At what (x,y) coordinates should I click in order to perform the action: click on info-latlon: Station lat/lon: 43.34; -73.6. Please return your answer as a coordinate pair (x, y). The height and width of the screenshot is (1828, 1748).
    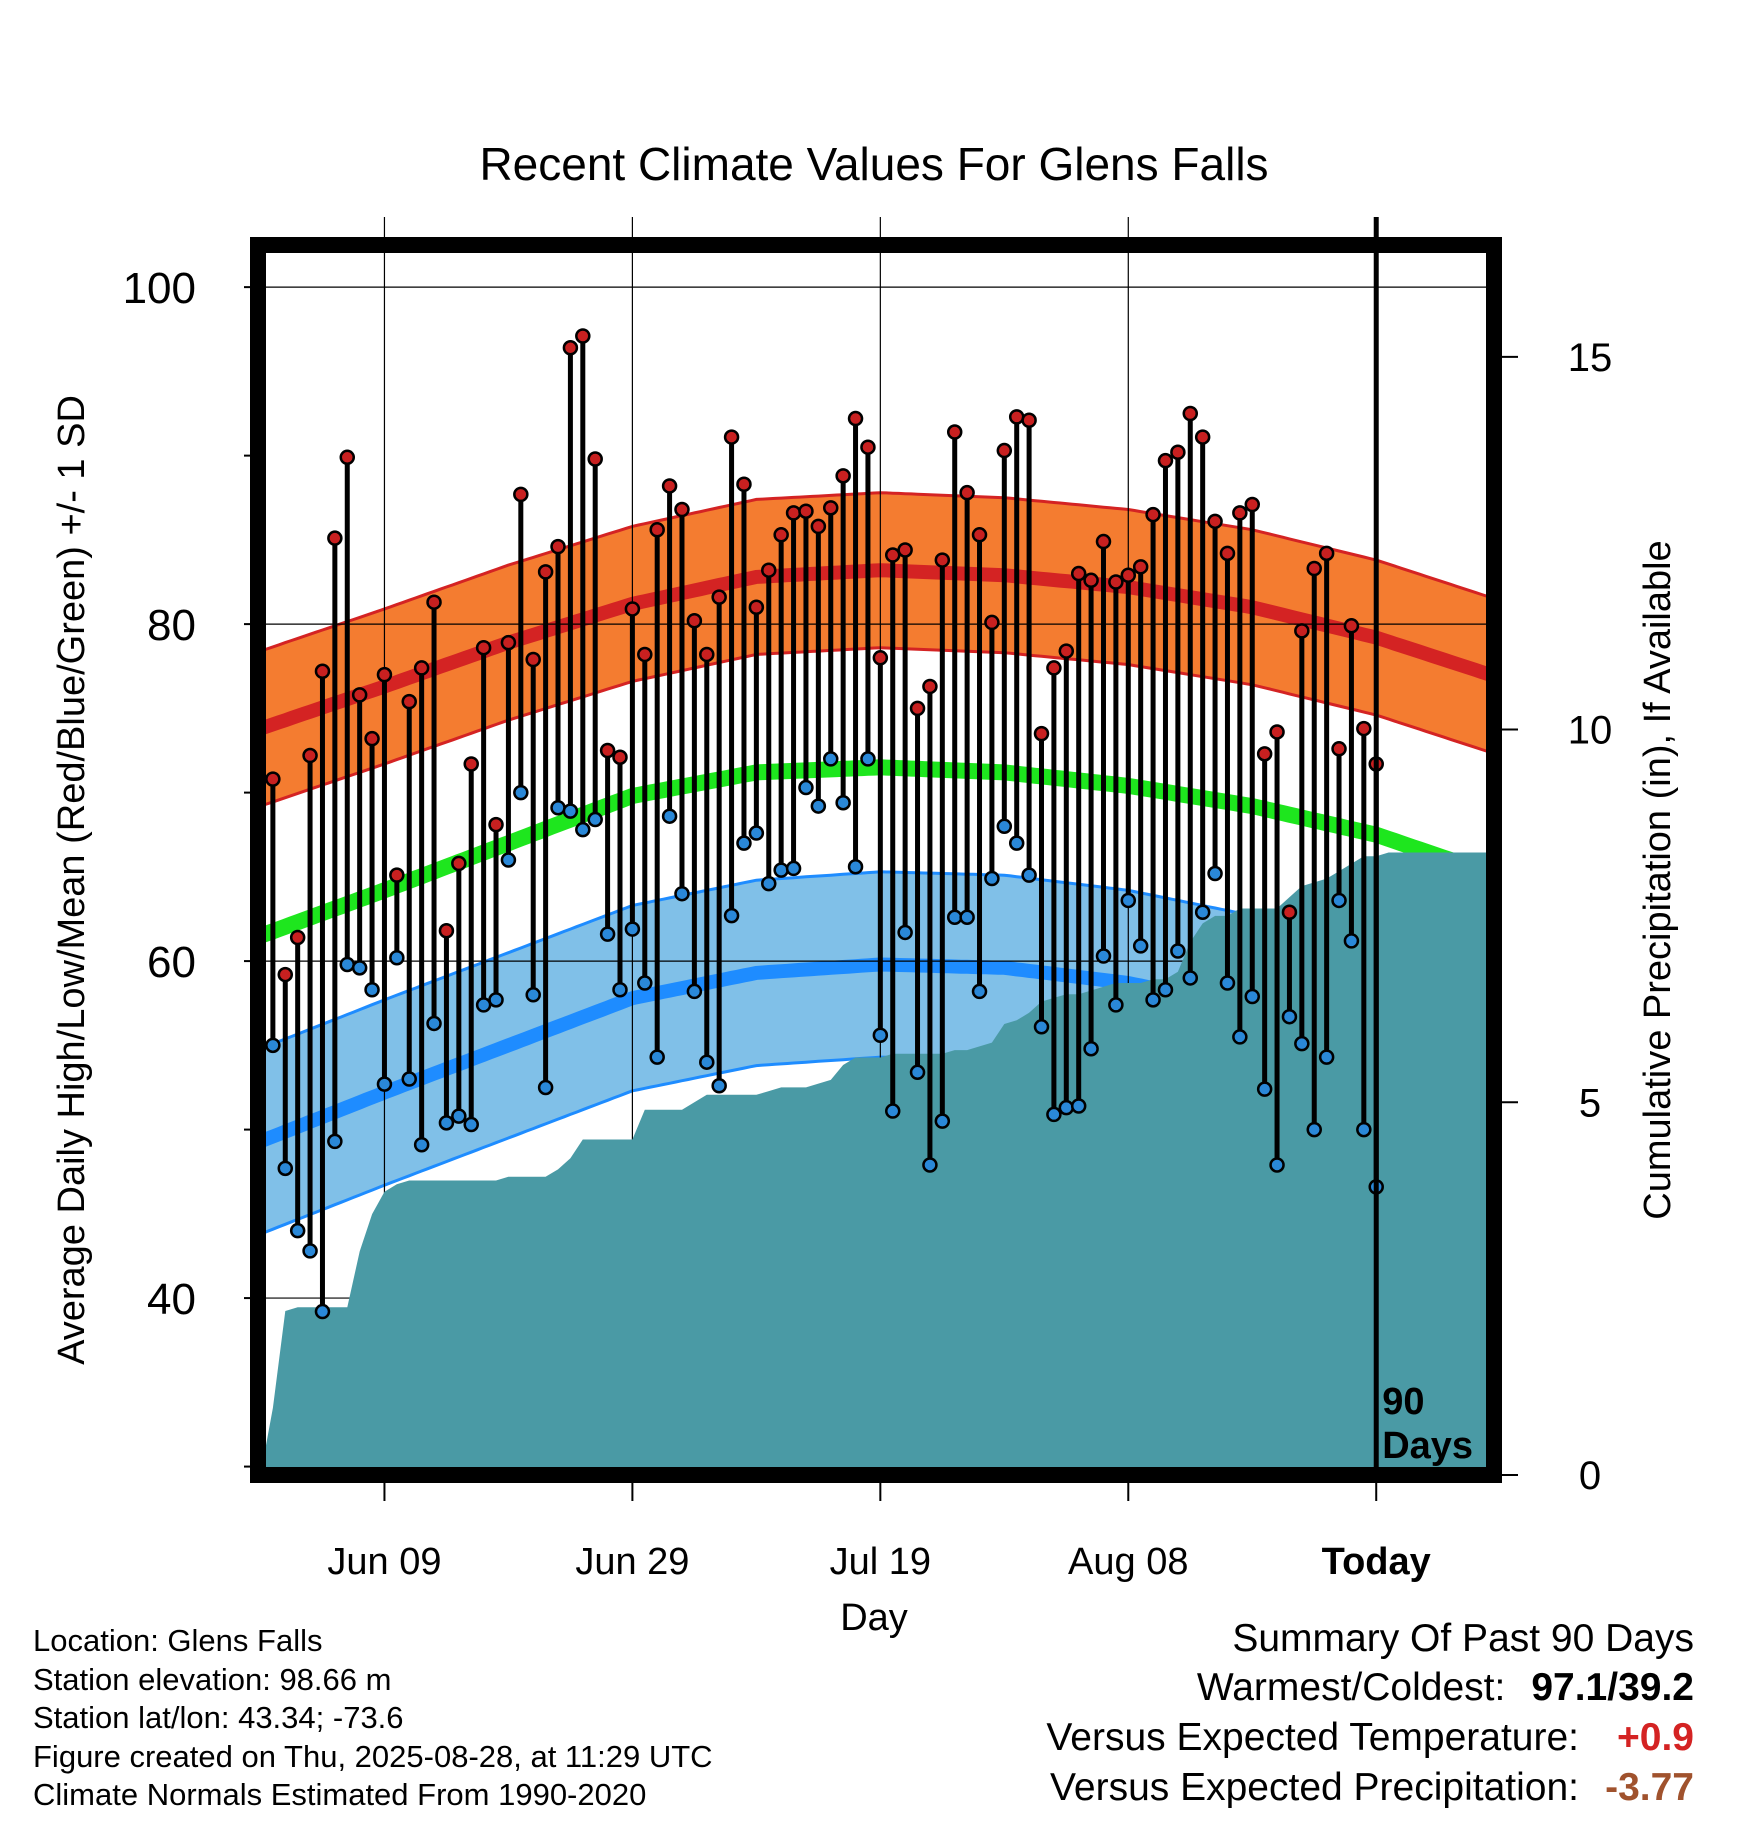
    Looking at the image, I should click on (218, 1717).